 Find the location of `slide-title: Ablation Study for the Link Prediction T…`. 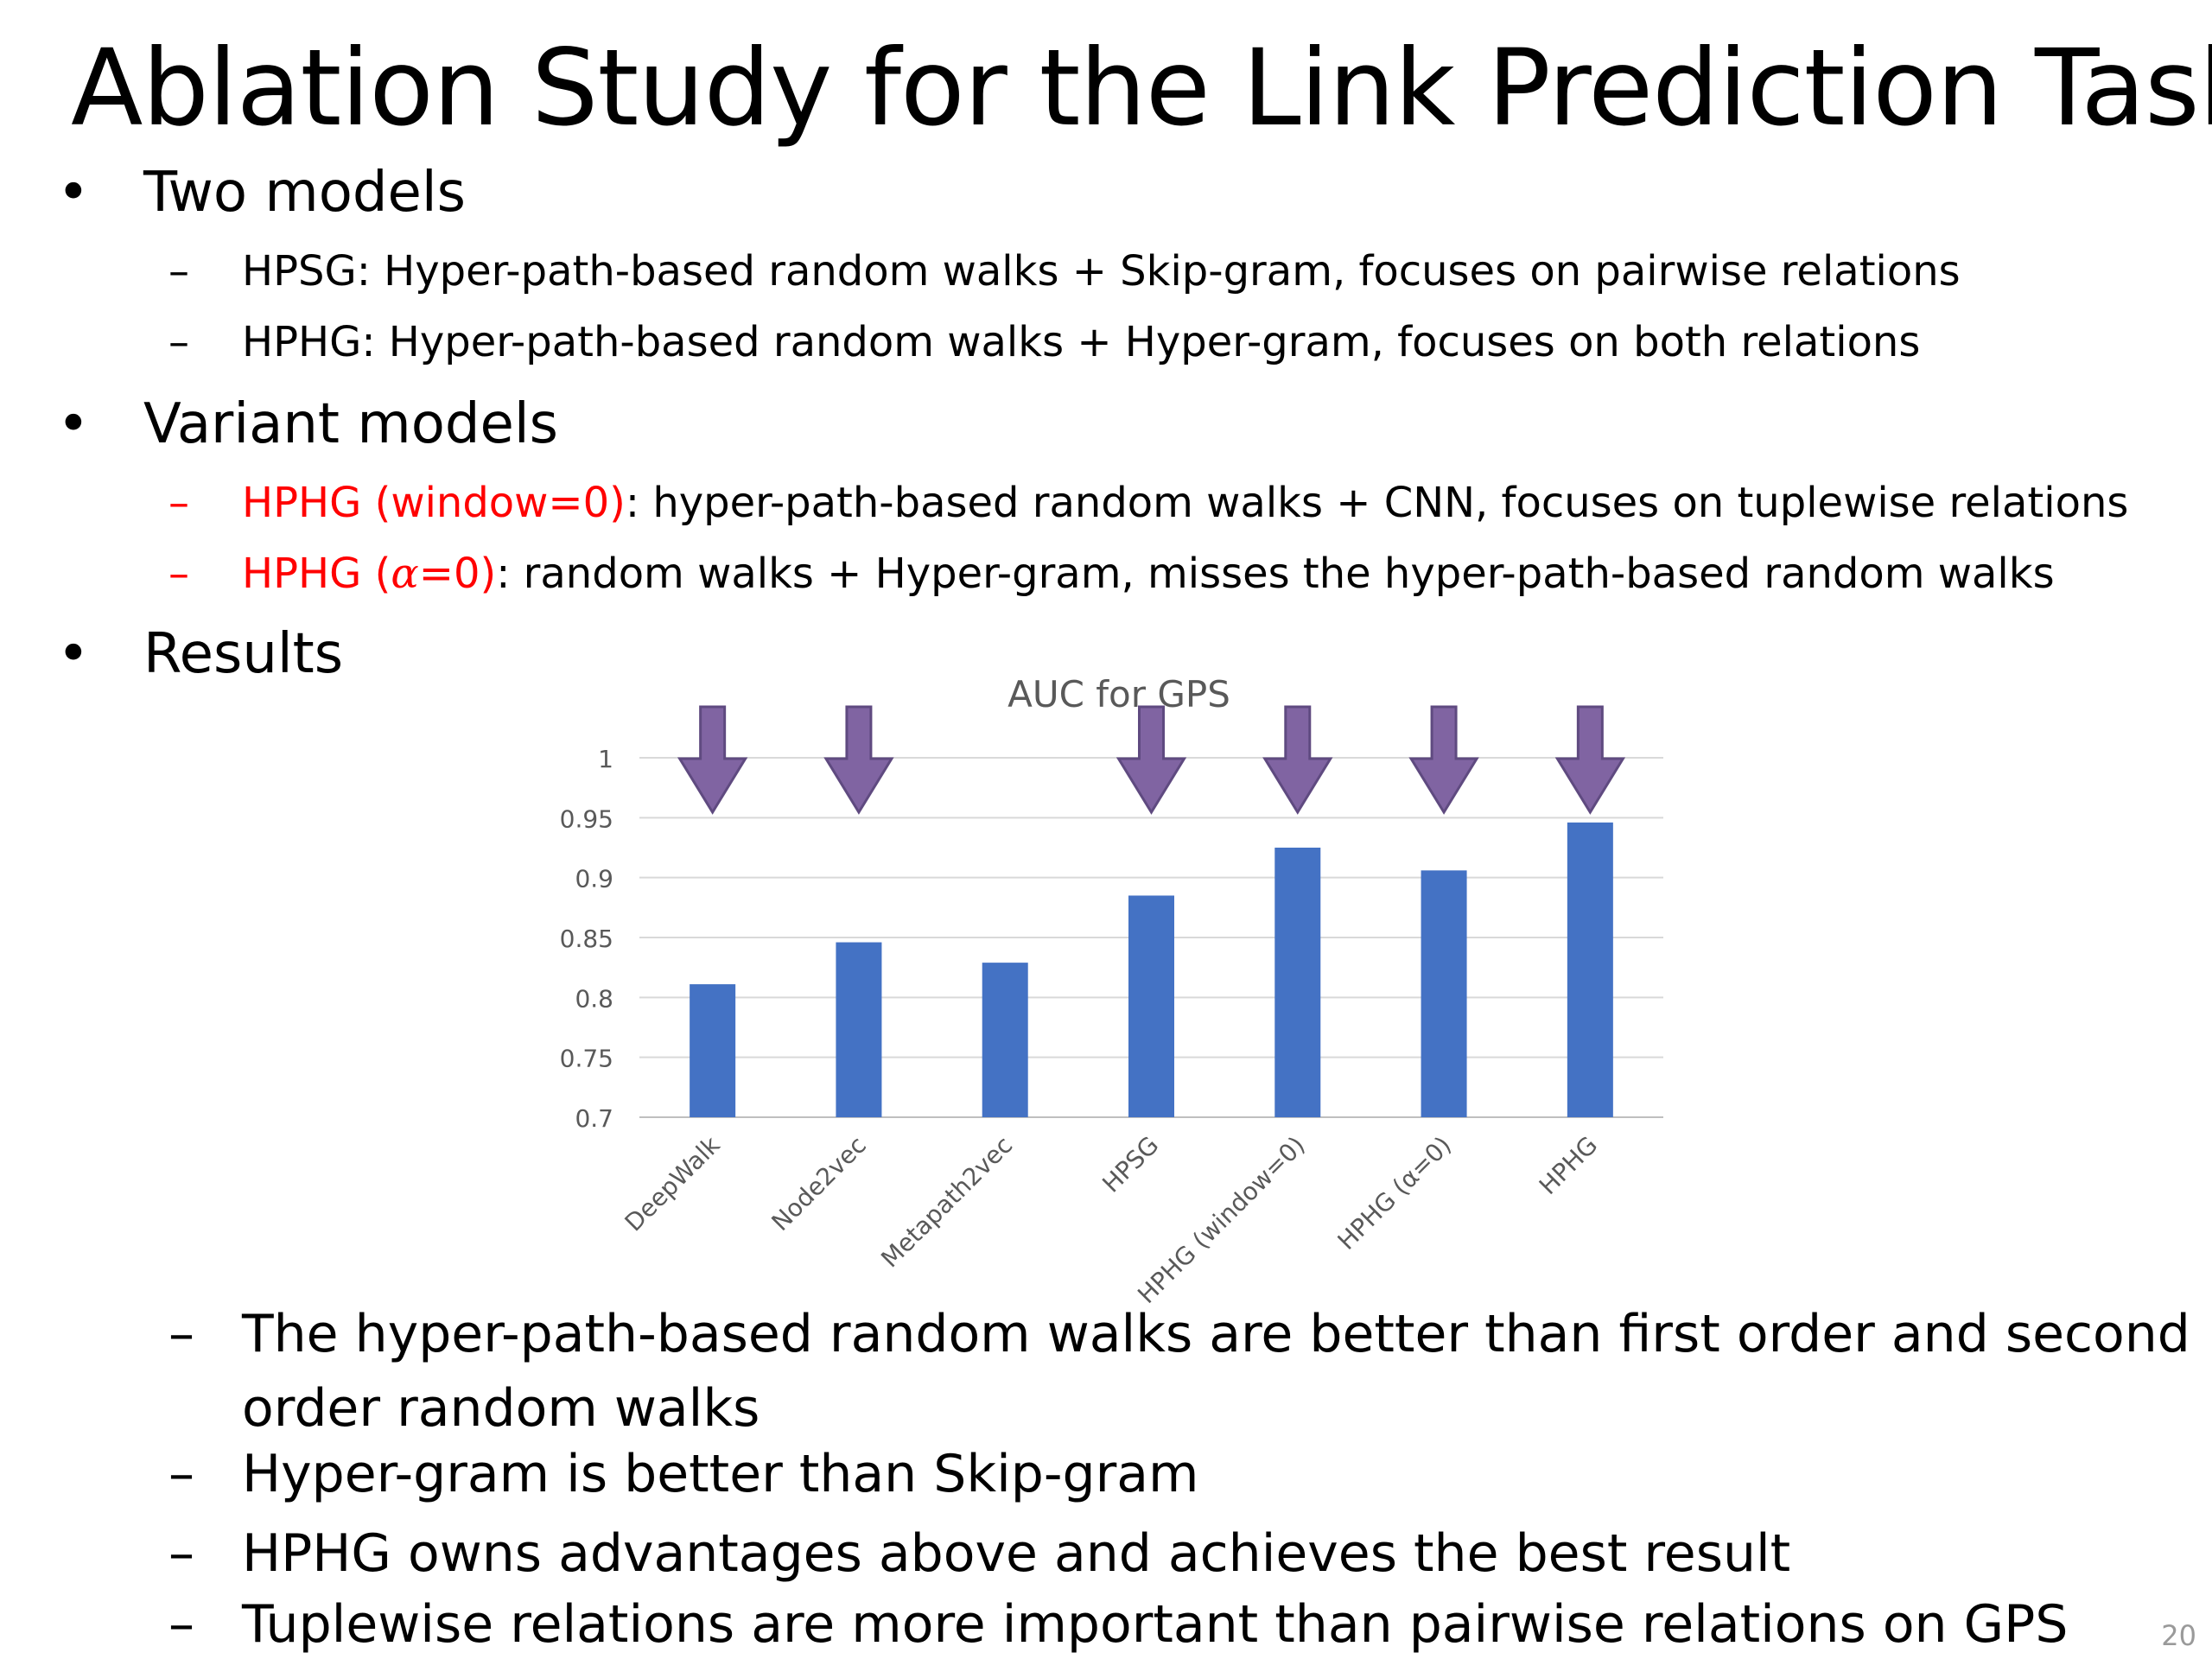

slide-title: Ablation Study for the Link Prediction T… is located at coordinates (1141, 88).